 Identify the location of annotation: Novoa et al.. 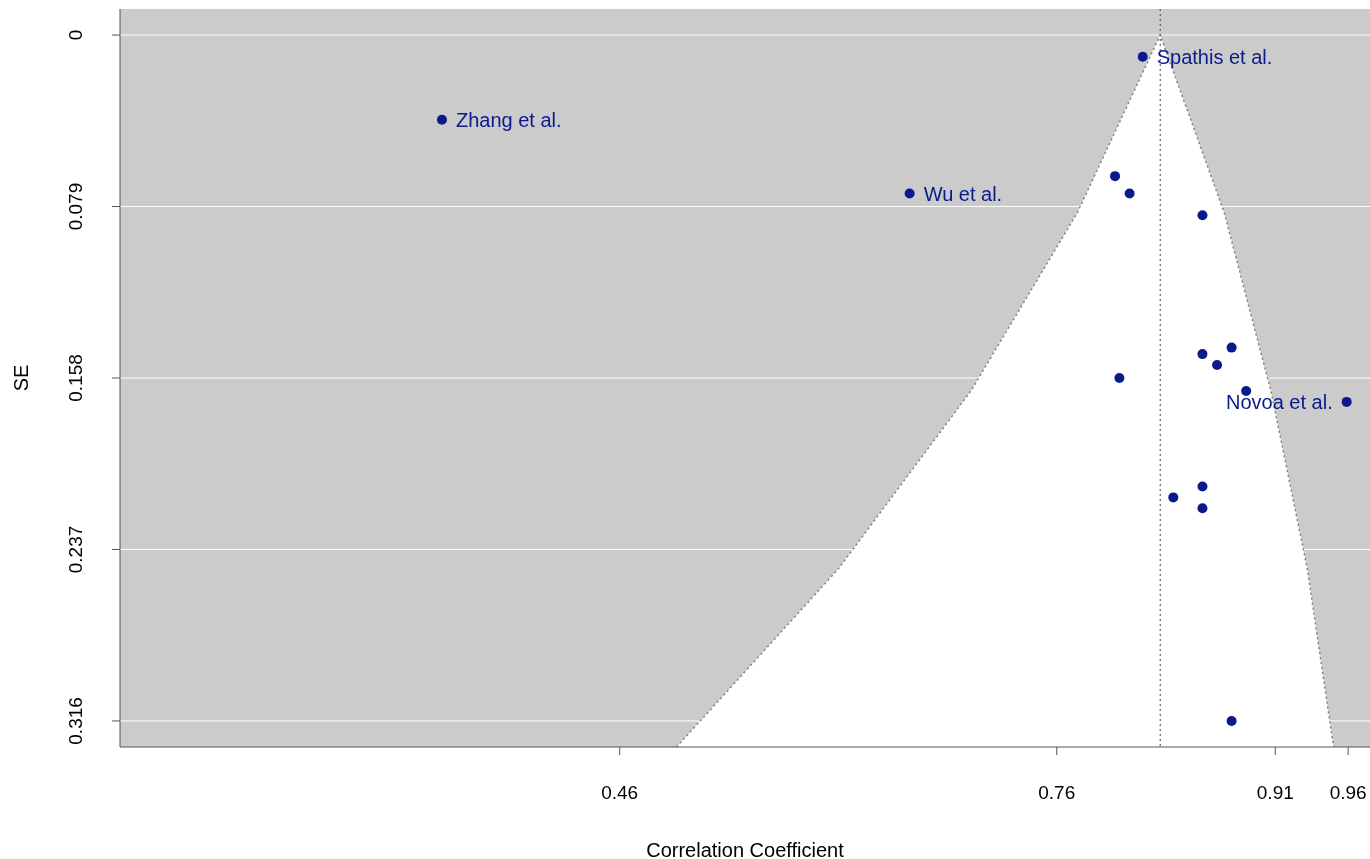
(1279, 401).